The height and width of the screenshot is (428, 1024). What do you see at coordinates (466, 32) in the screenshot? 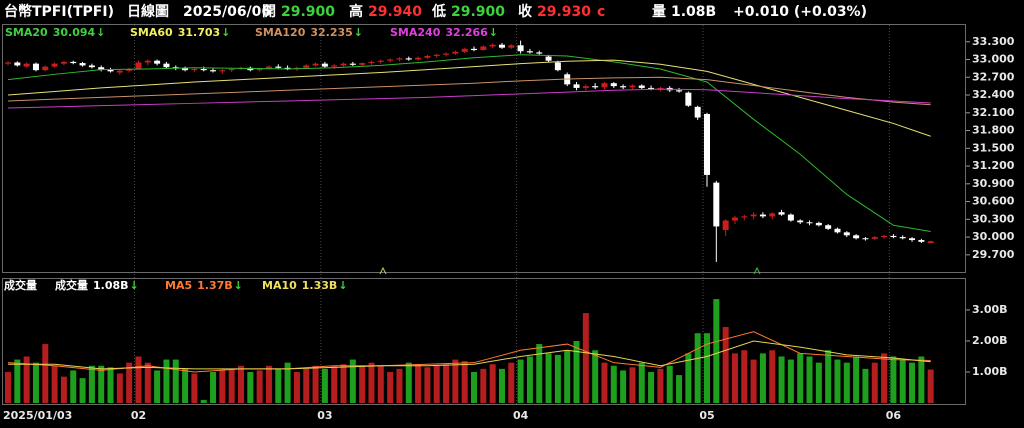
I see `legend-value: 32.266` at bounding box center [466, 32].